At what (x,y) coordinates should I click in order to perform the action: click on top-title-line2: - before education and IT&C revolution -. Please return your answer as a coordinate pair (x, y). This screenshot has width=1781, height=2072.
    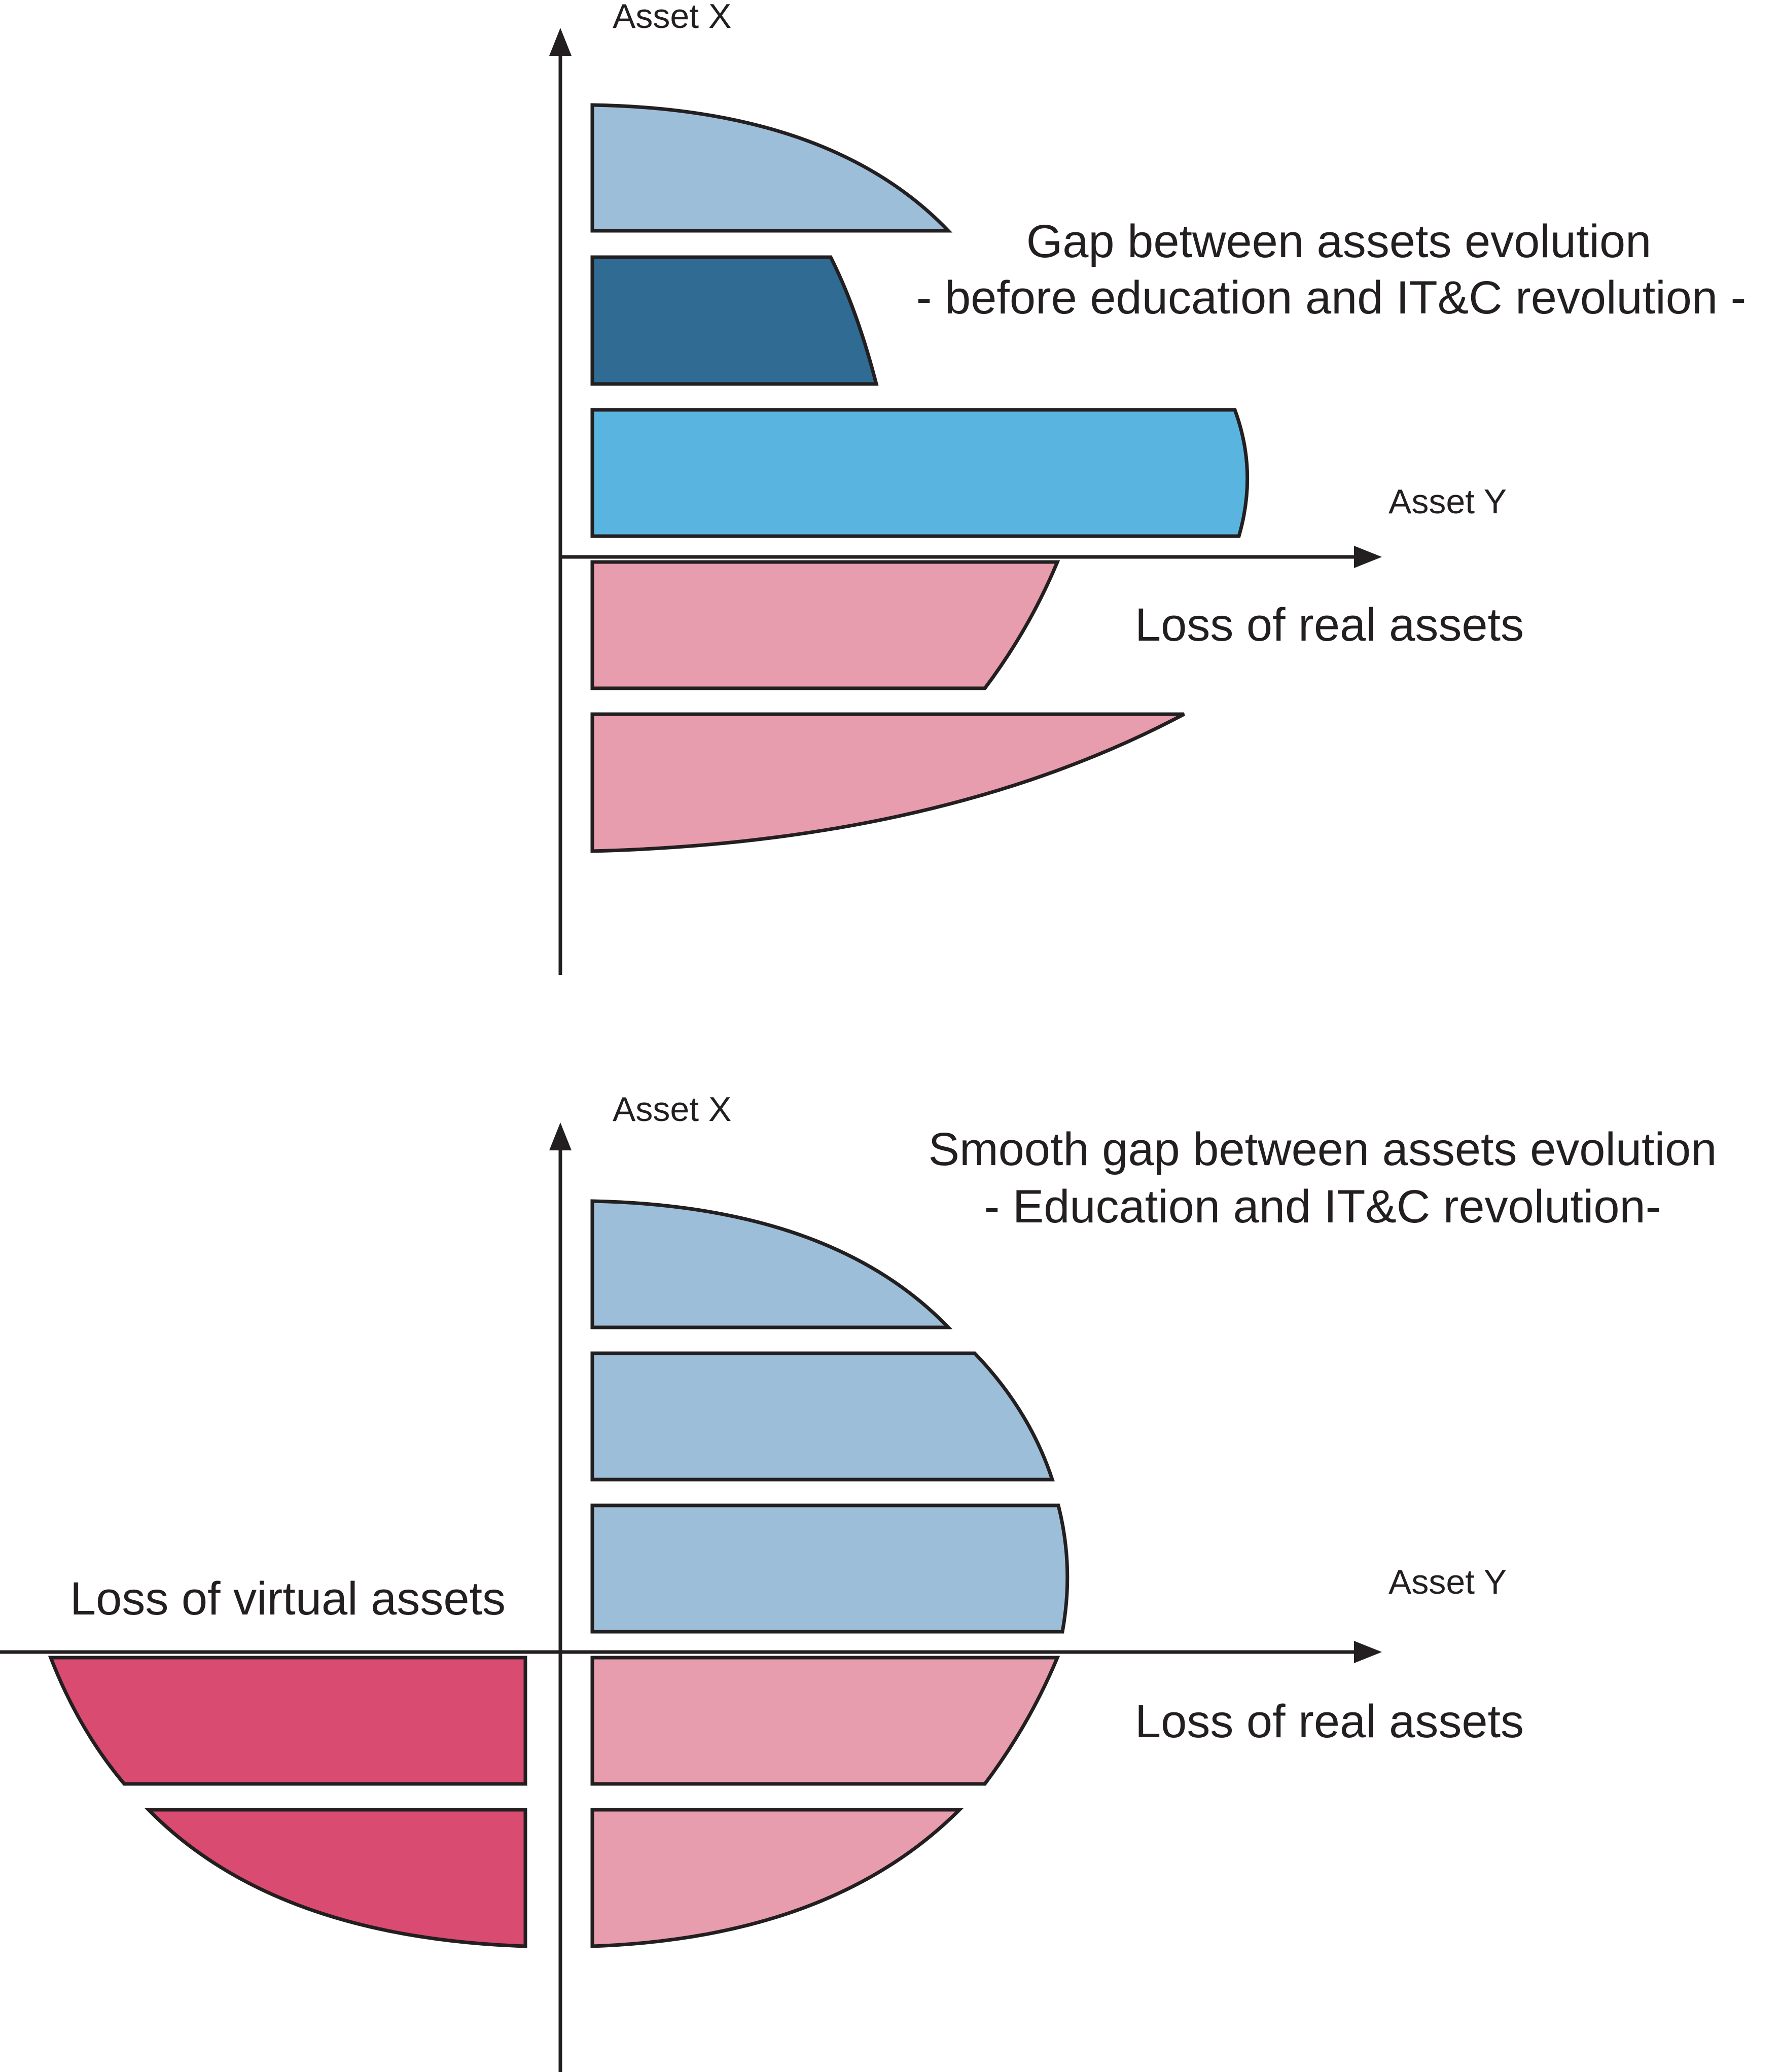
    Looking at the image, I should click on (1331, 298).